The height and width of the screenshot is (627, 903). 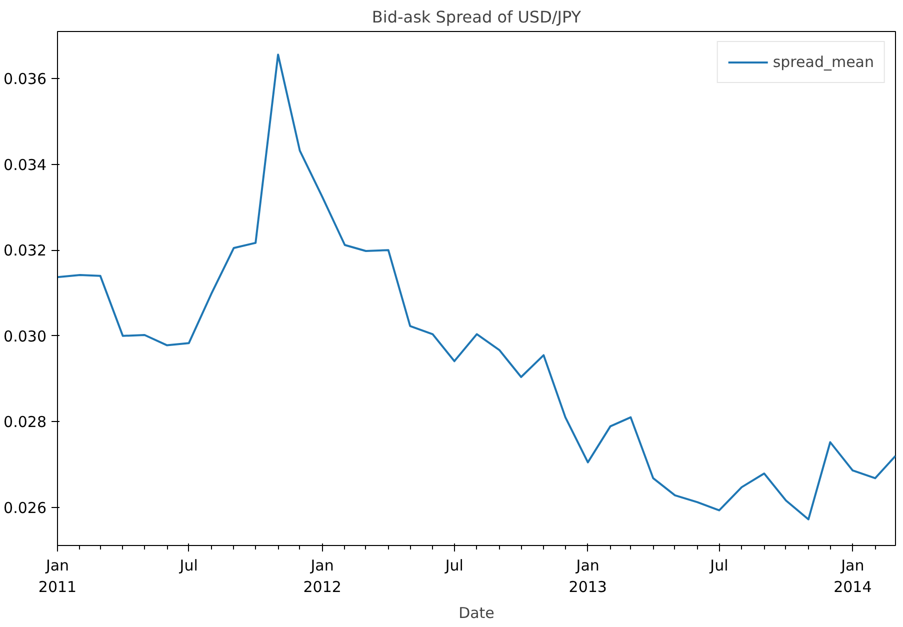 I want to click on x-tick-label: Jan 2011, so click(x=57, y=576).